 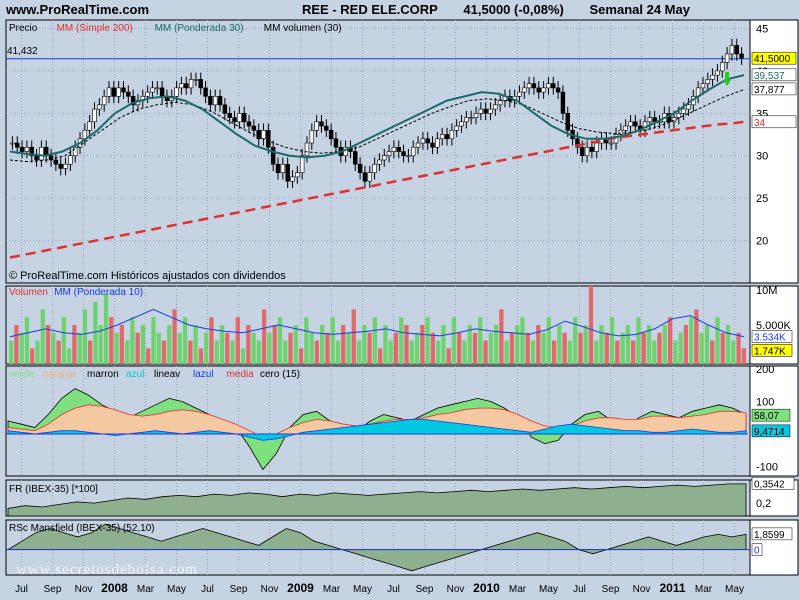 I want to click on osc-legend-item: media, so click(x=241, y=374).